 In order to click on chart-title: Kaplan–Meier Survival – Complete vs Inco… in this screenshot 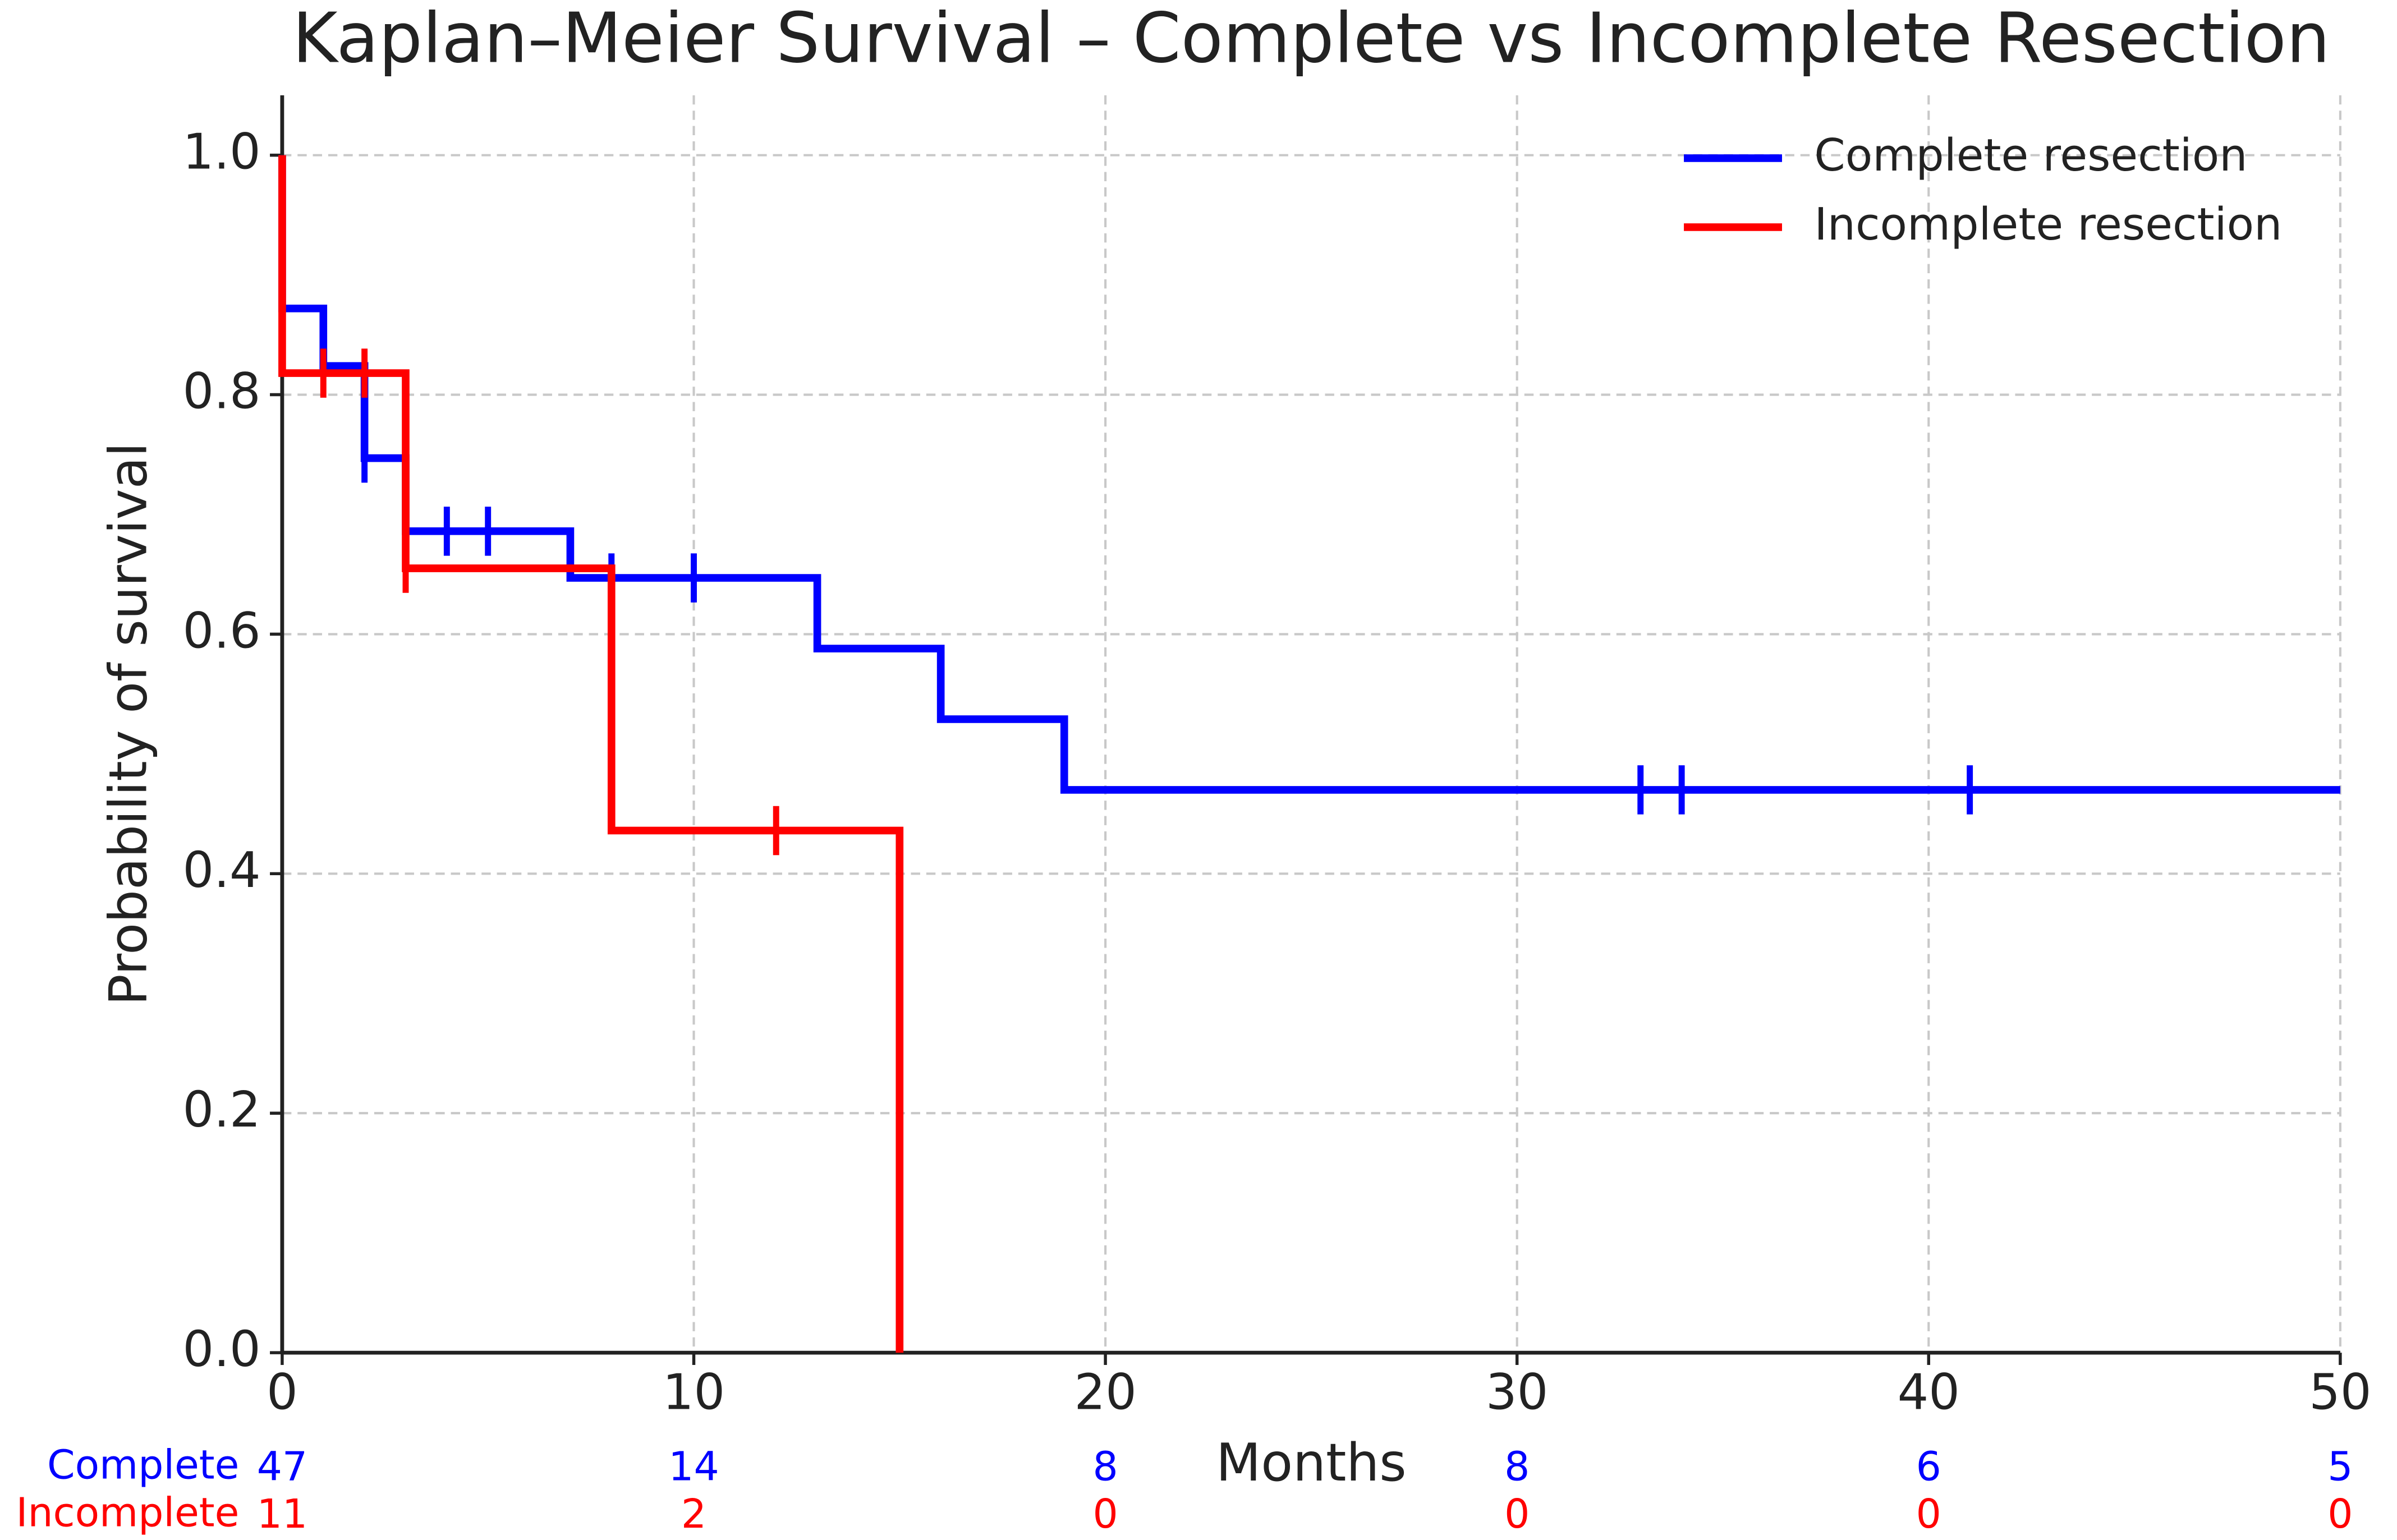, I will do `click(1311, 40)`.